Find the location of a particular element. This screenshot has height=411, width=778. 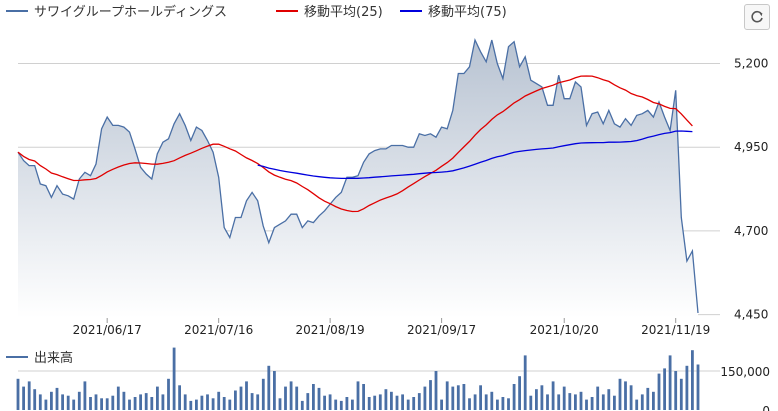

x-tick-label: 2021/11/19 is located at coordinates (675, 330).